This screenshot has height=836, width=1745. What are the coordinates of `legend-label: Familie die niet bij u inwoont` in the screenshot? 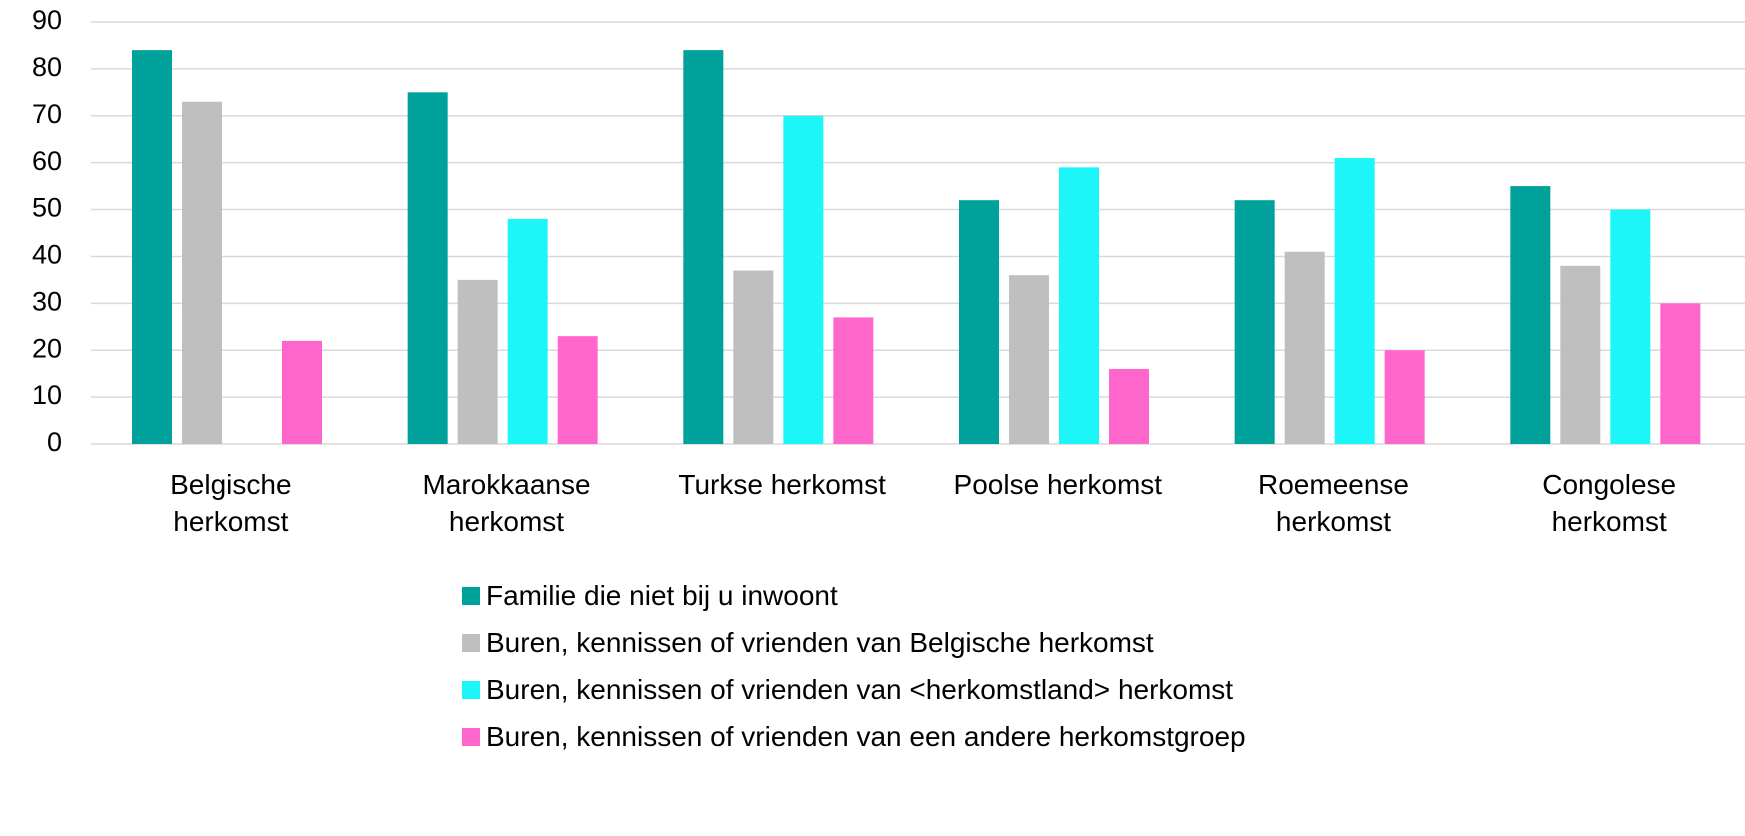 It's located at (662, 595).